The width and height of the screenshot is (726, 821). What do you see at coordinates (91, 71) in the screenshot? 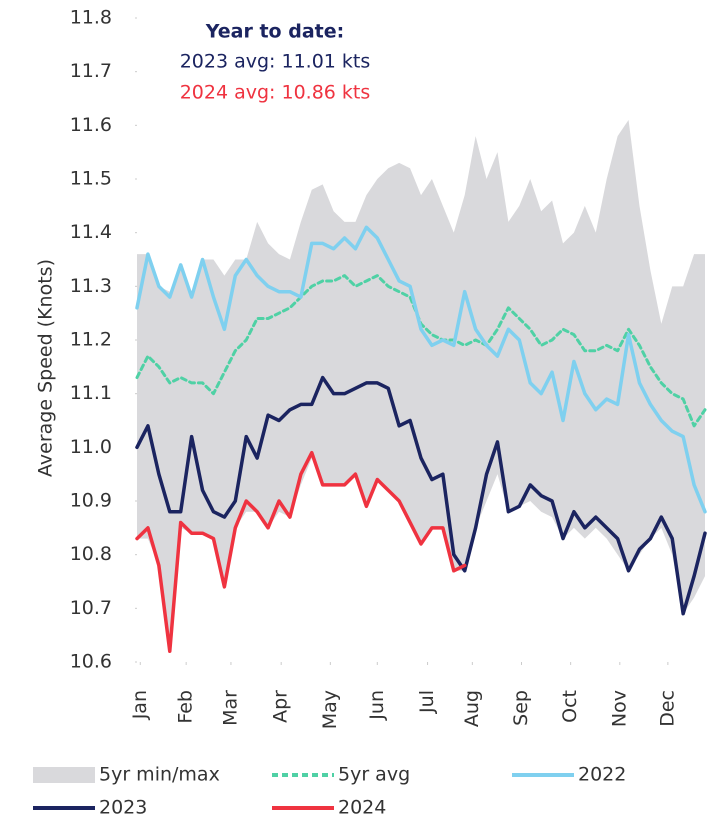
I see `y-tick-label: 11.7` at bounding box center [91, 71].